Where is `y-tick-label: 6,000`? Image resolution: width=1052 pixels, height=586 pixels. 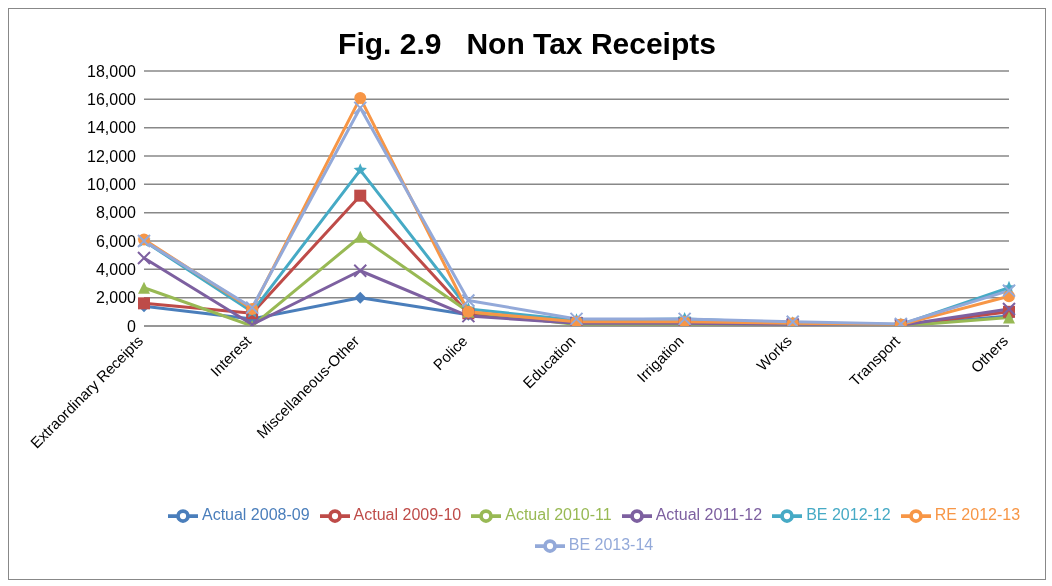
y-tick-label: 6,000 is located at coordinates (116, 241).